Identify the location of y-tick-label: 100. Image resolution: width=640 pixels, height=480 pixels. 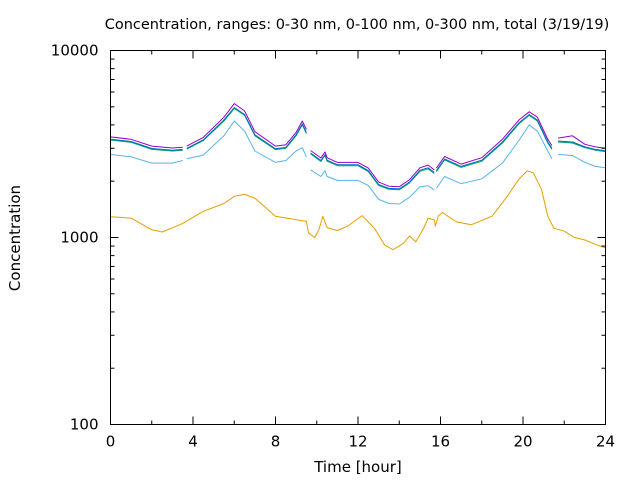
(84, 425).